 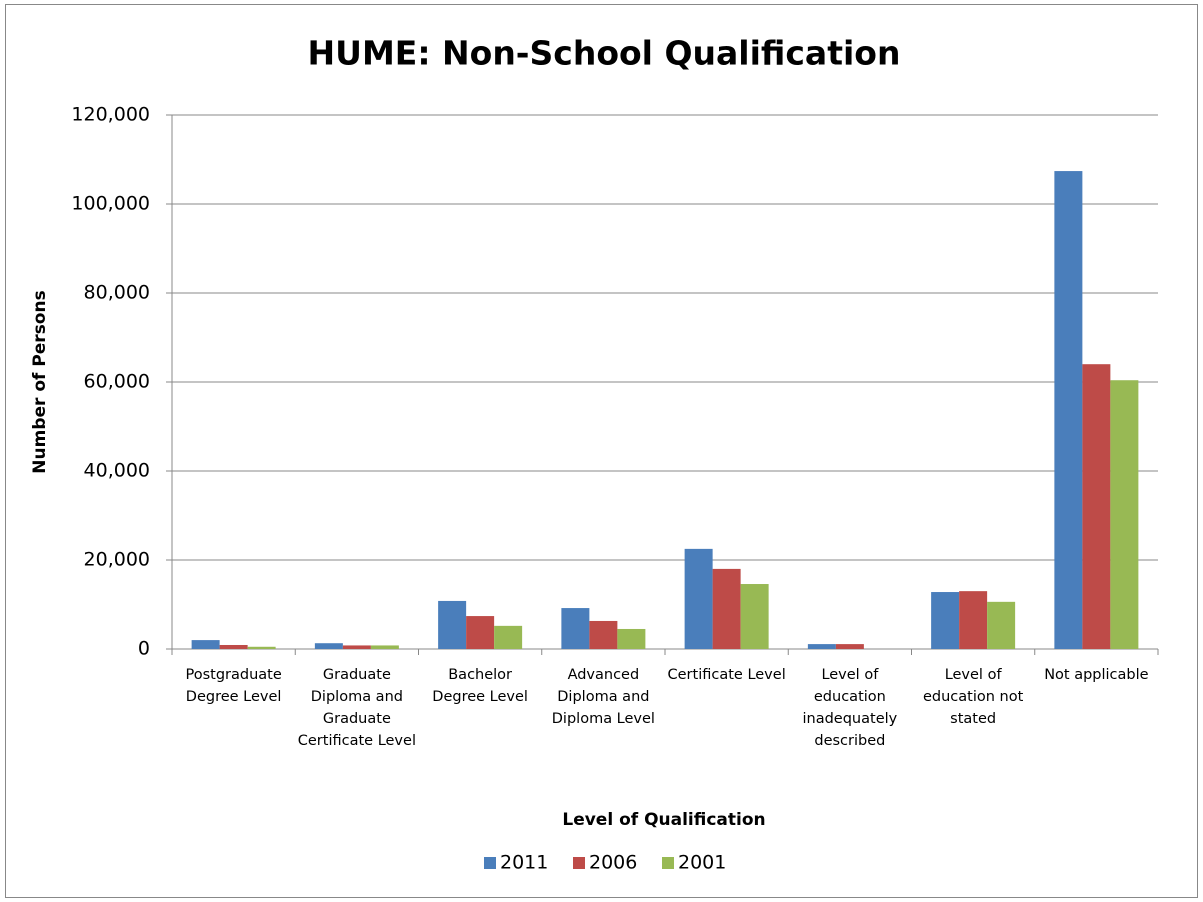 What do you see at coordinates (117, 382) in the screenshot?
I see `y-tick-label: 60,000` at bounding box center [117, 382].